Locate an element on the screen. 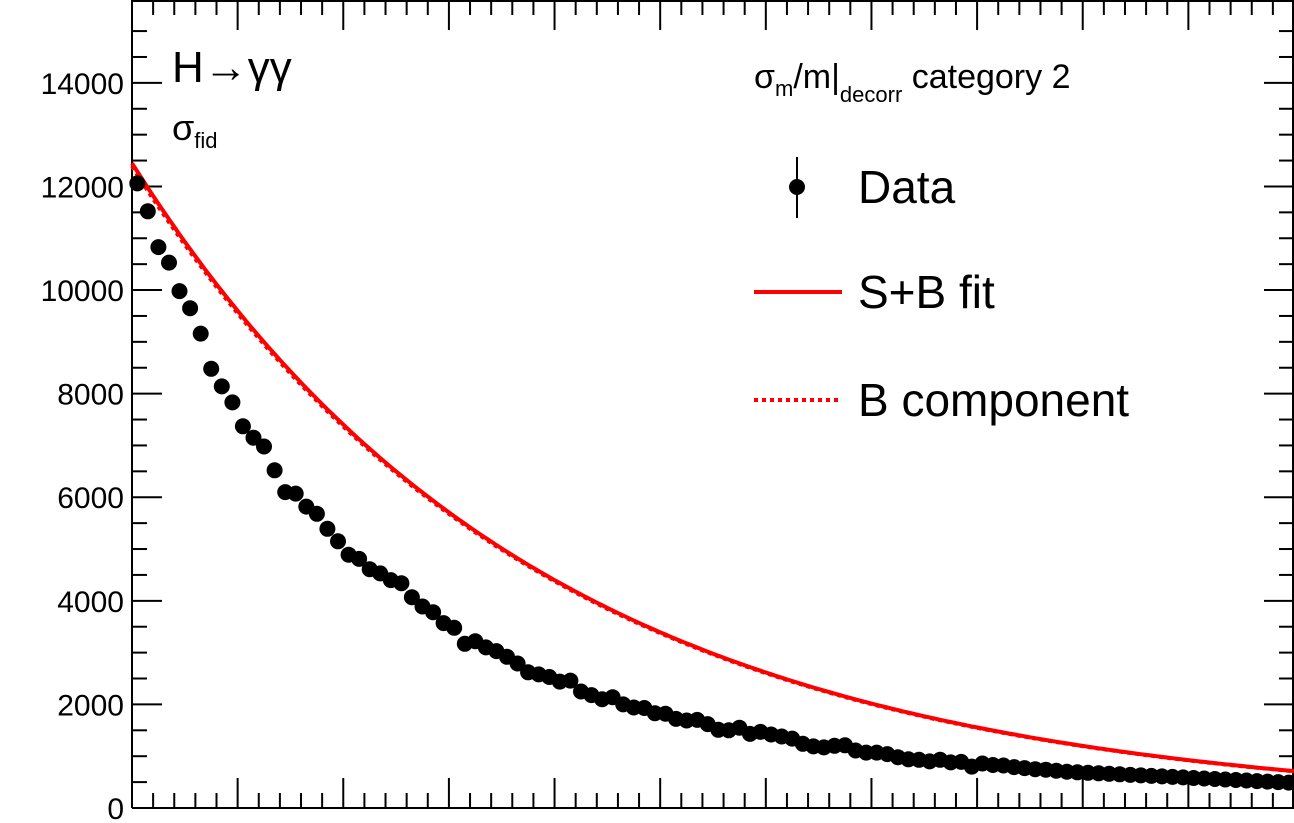 This screenshot has height=823, width=1294. legend-data-marker is located at coordinates (797, 187).